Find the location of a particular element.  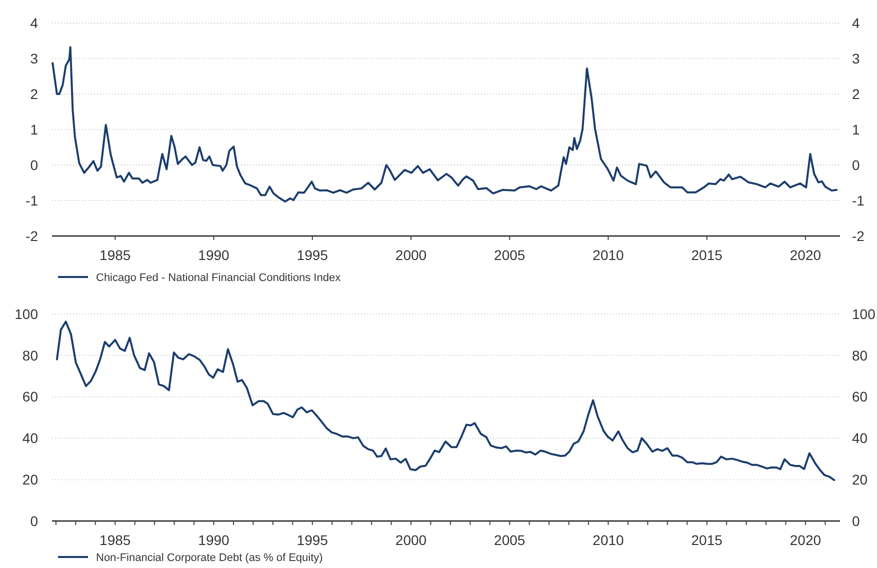

y-tick-label: 40 is located at coordinates (30, 438).